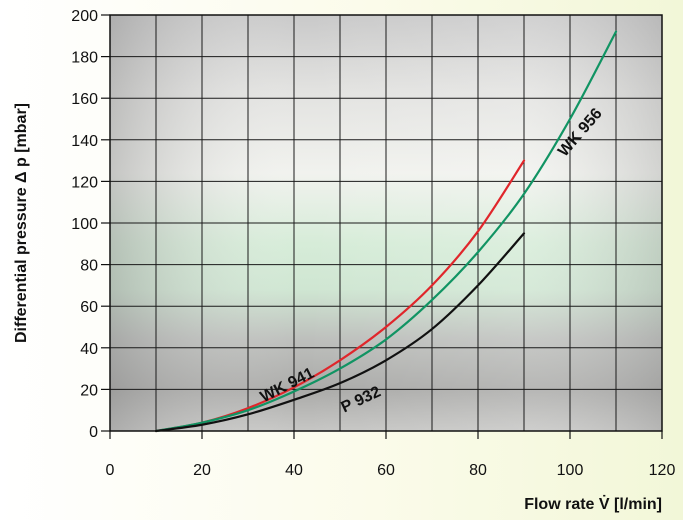  Describe the element at coordinates (84, 58) in the screenshot. I see `y-tick-label: 180` at that location.